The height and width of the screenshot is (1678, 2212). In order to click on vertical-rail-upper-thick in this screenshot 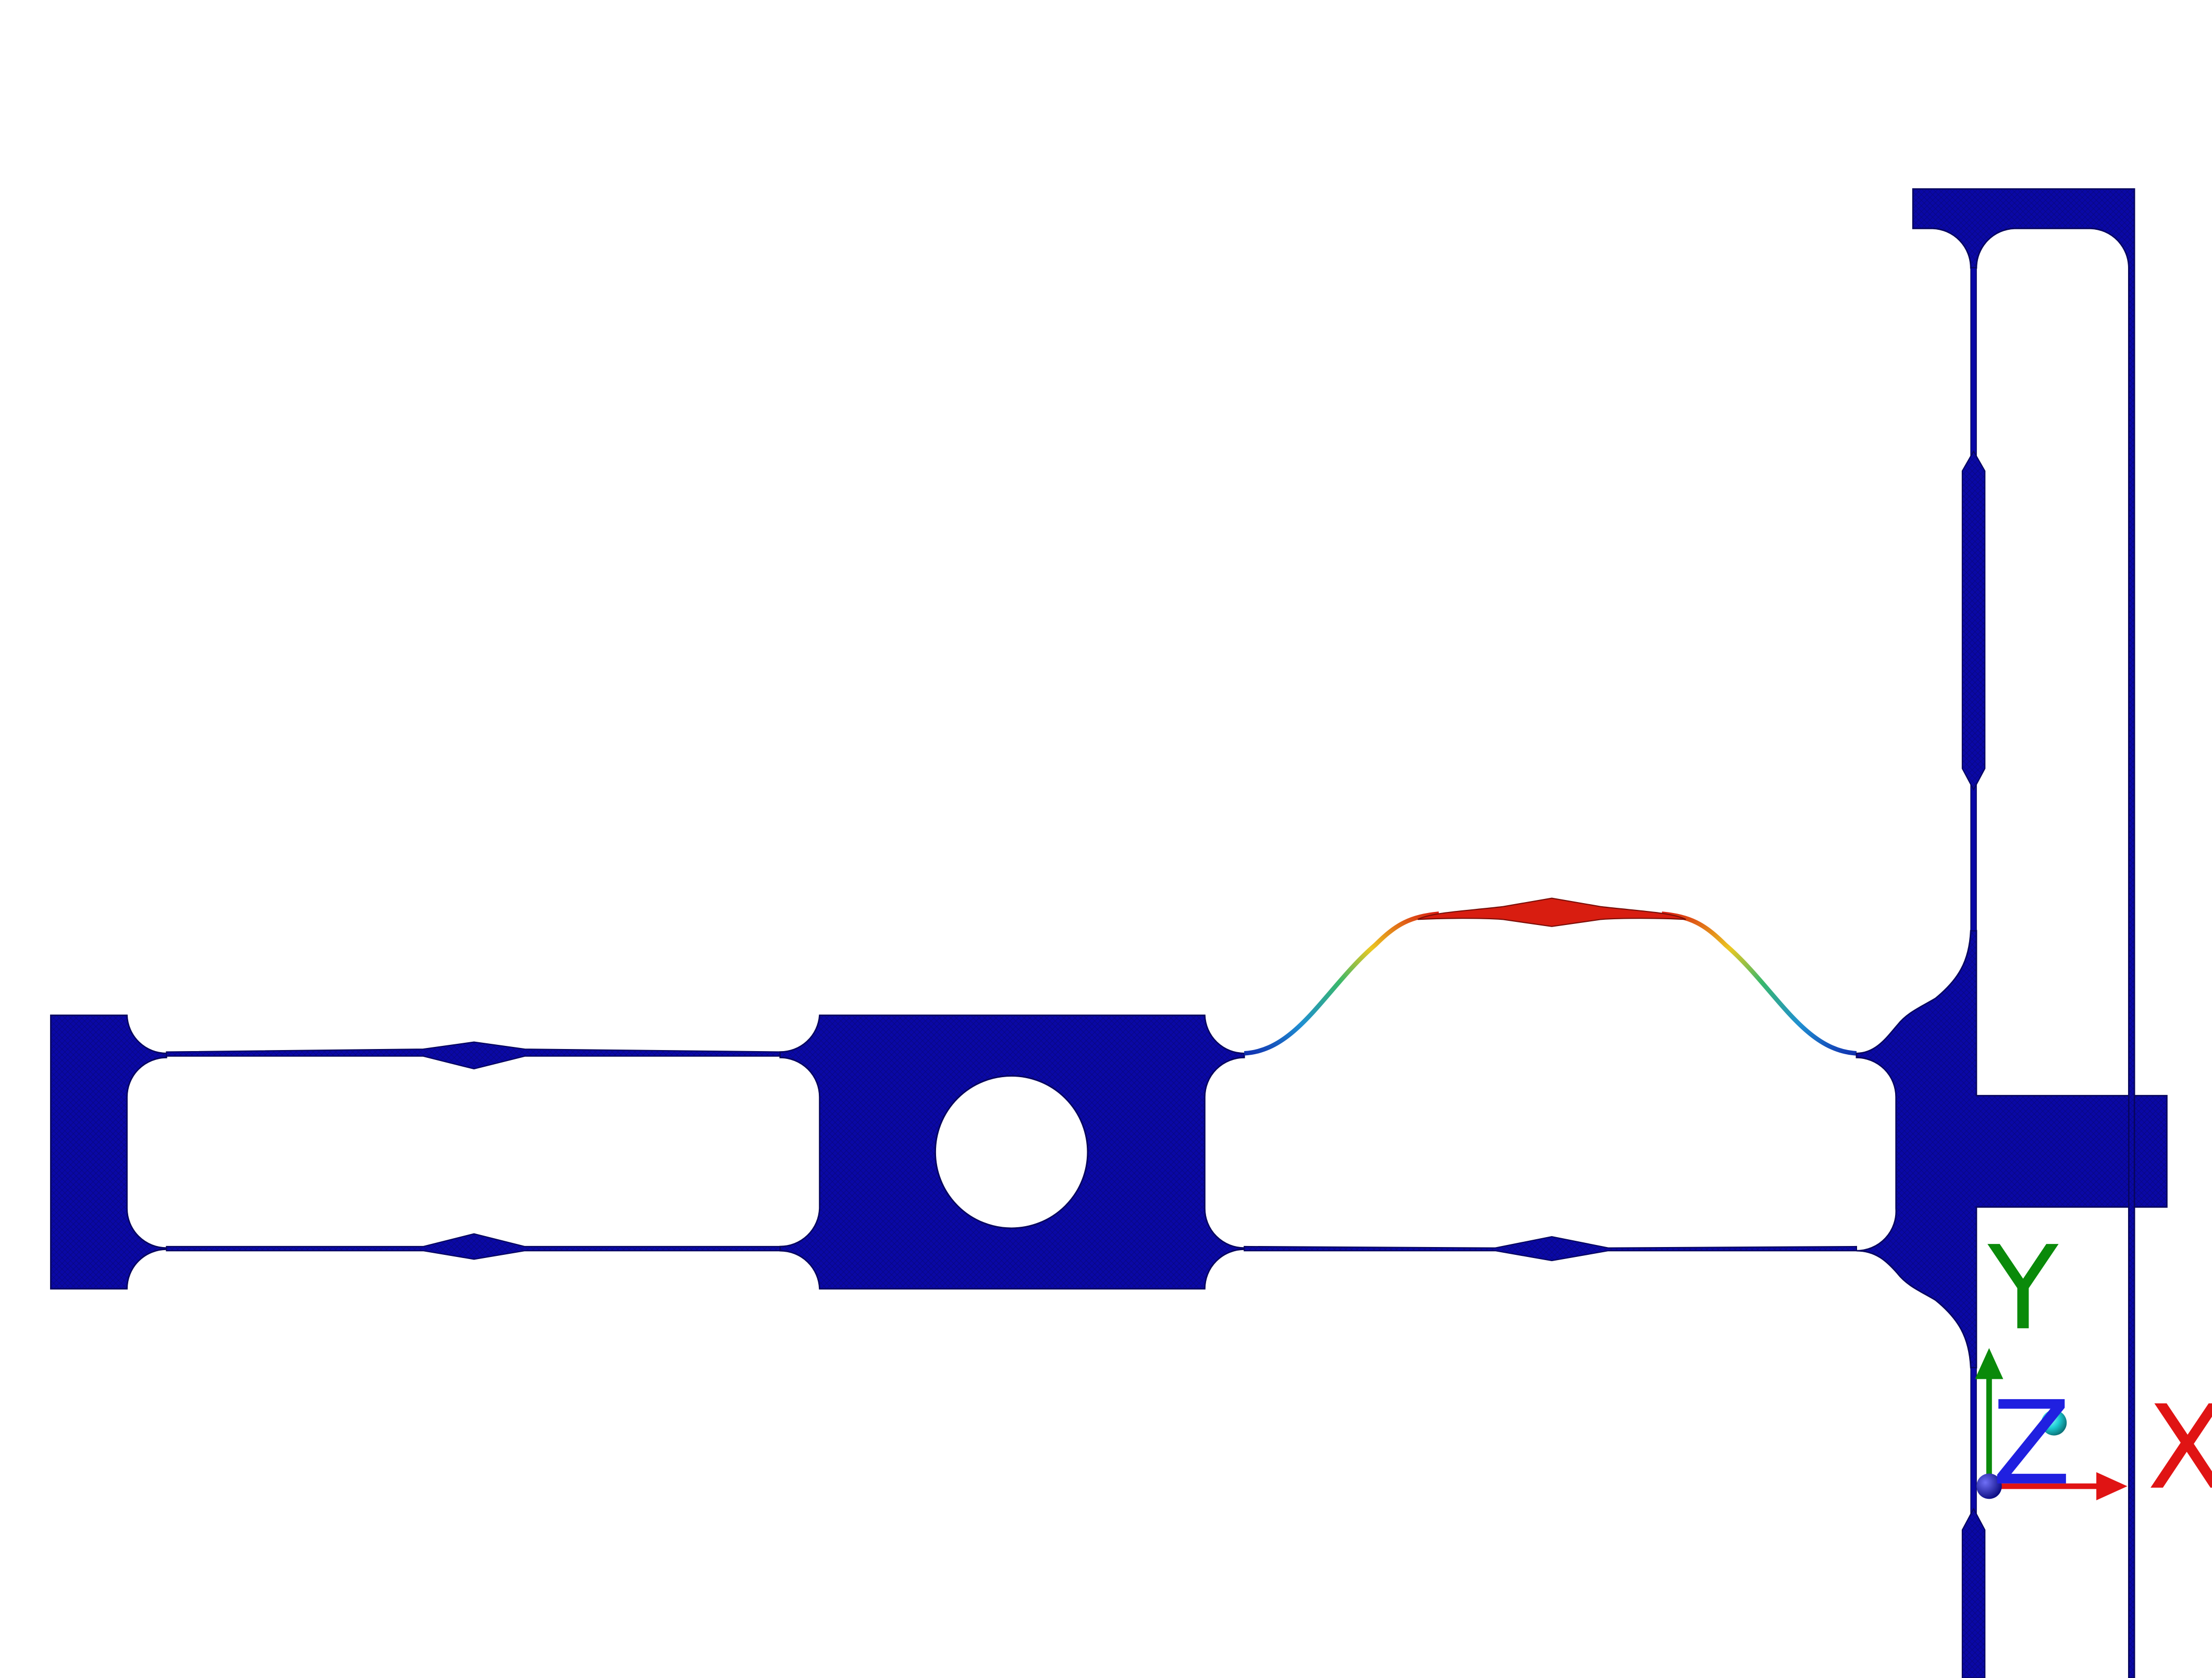, I will do `click(1973, 620)`.